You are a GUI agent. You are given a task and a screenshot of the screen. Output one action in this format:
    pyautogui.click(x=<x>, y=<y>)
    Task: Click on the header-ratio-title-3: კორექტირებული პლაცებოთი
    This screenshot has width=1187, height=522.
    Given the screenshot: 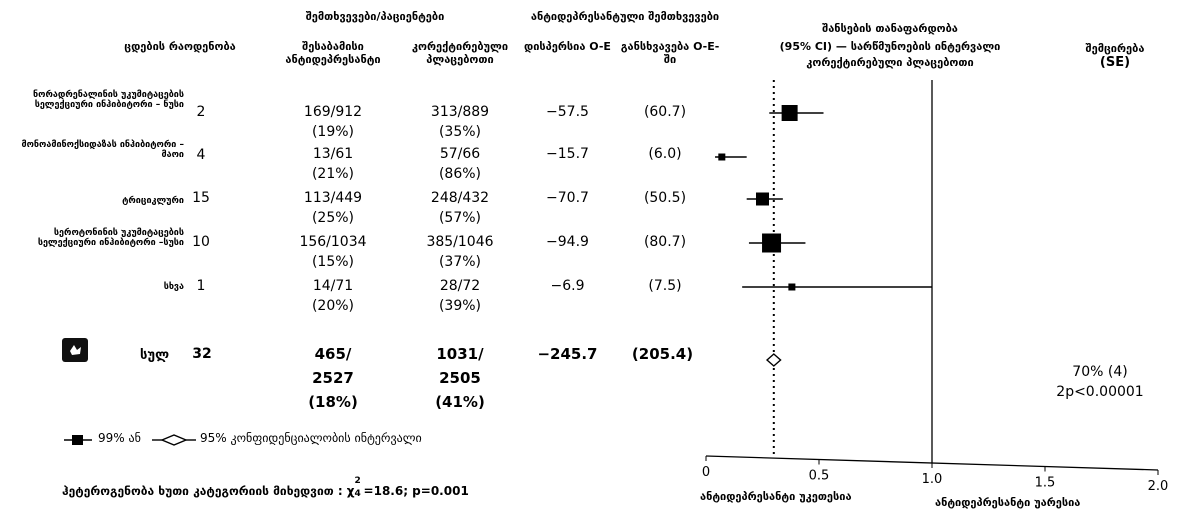 What is the action you would take?
    pyautogui.click(x=890, y=62)
    